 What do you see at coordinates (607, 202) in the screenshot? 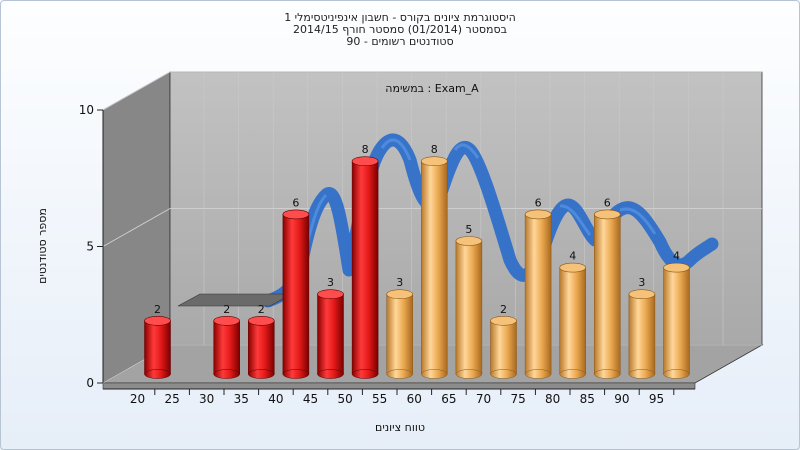
I see `bar-label-85: 6` at bounding box center [607, 202].